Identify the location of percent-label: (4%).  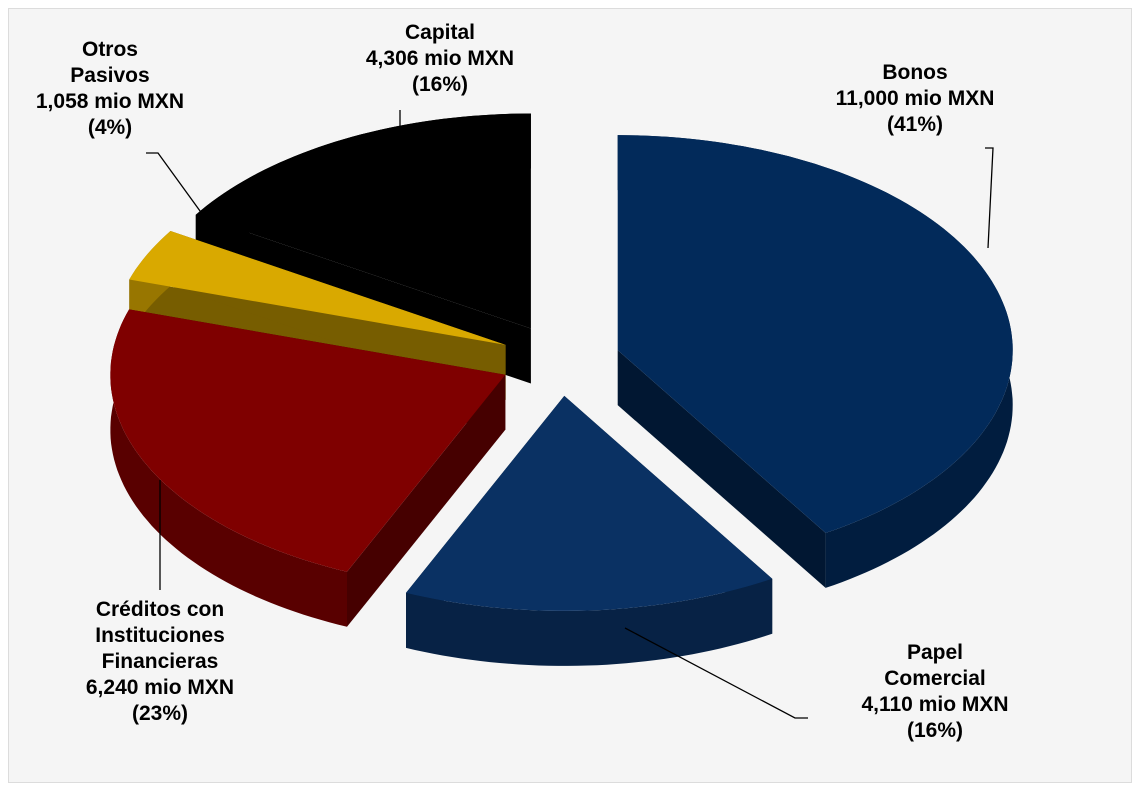
(110, 127).